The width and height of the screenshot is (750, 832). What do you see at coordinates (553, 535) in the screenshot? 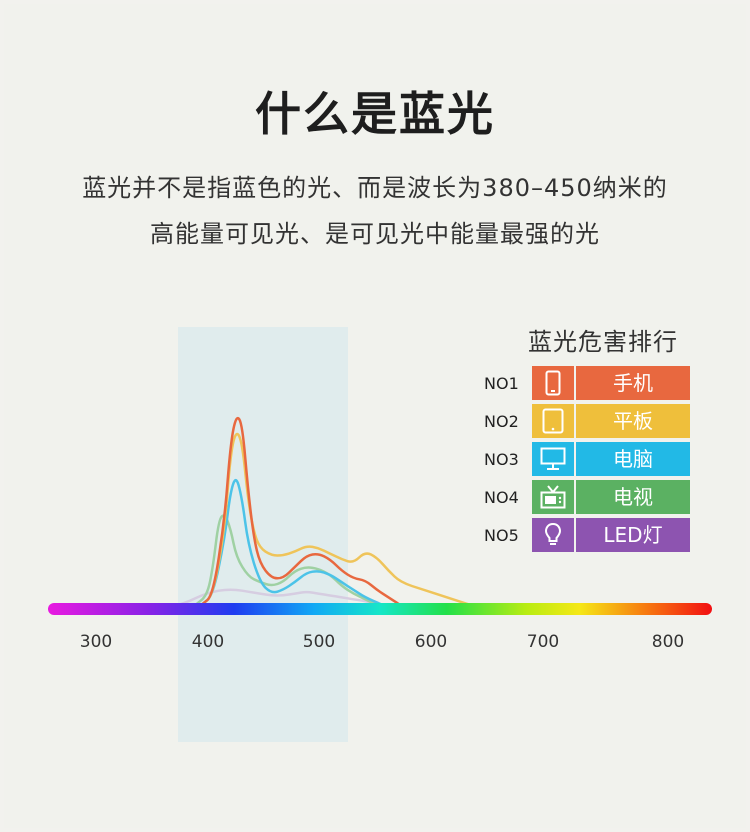
I see `bulb-icon` at bounding box center [553, 535].